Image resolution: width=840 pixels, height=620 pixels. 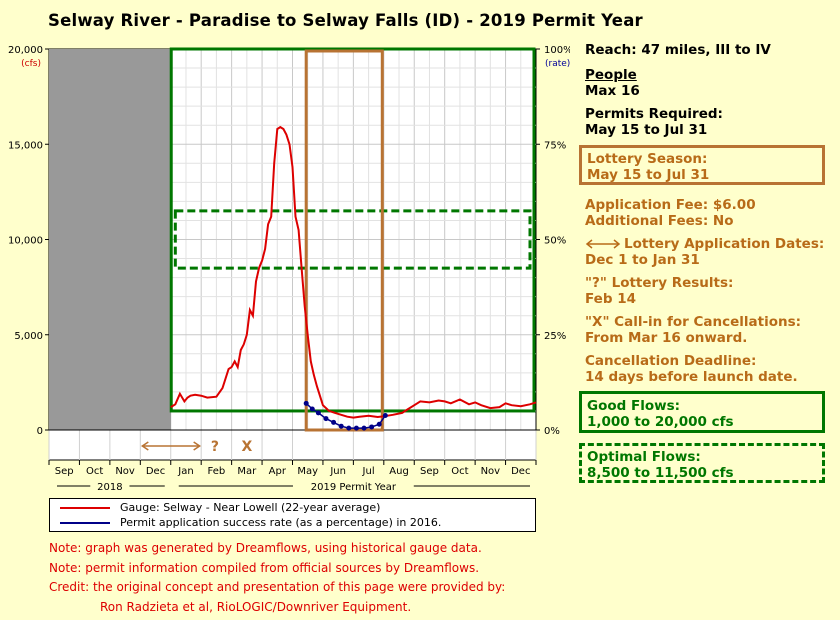 I want to click on lottery-results-marker: ?, so click(x=215, y=447).